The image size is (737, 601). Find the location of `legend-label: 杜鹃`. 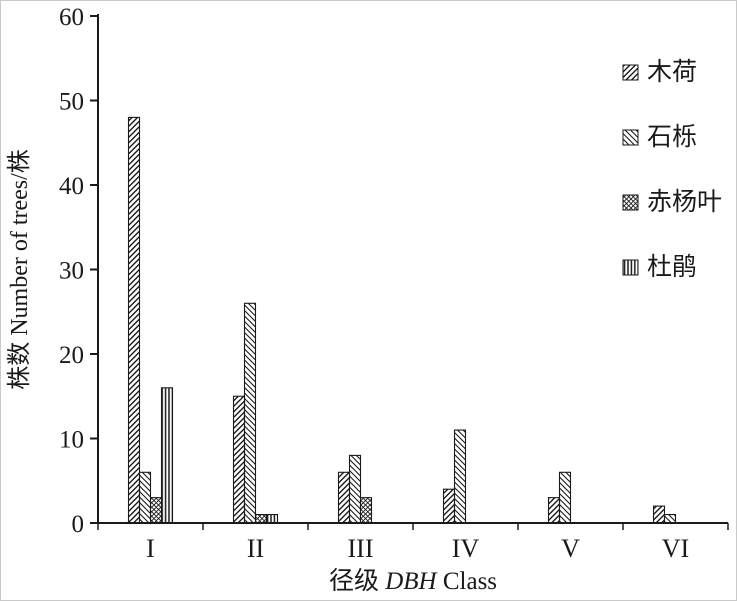

legend-label: 杜鹃 is located at coordinates (672, 267).